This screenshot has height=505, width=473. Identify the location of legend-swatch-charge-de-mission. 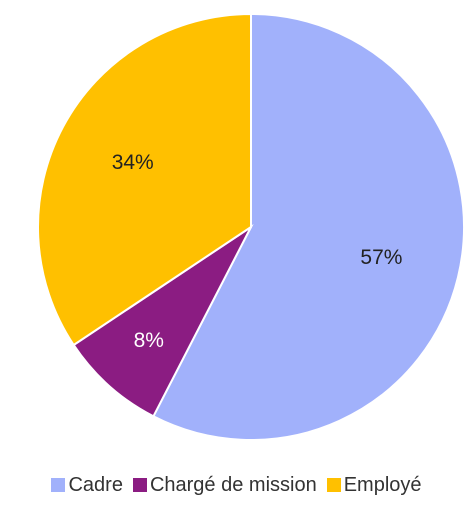
(139, 485).